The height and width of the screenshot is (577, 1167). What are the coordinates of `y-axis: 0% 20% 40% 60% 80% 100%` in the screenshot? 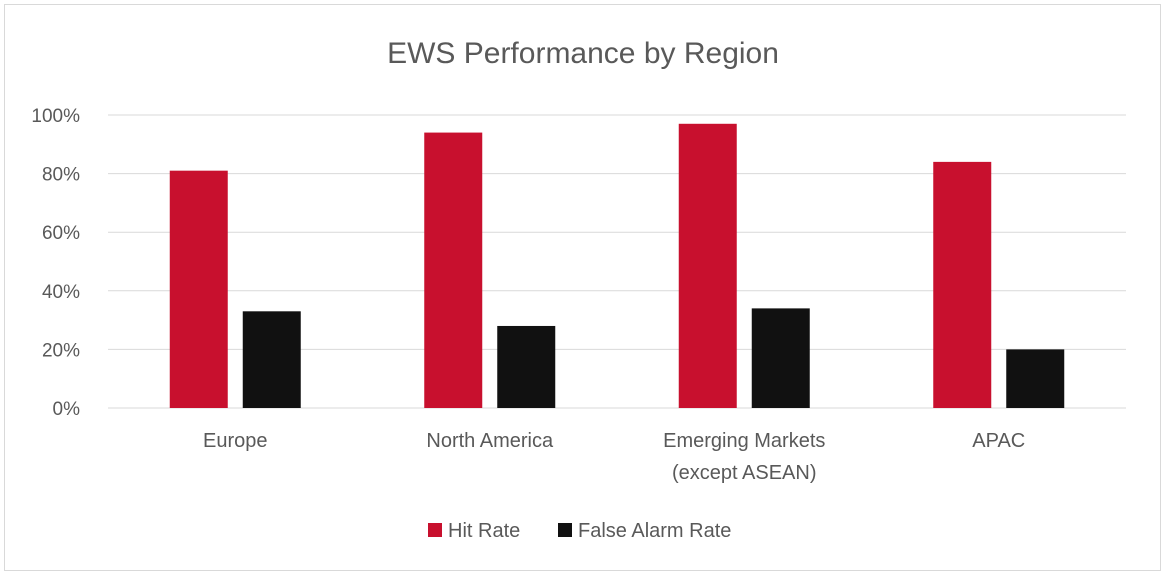 It's located at (55, 263).